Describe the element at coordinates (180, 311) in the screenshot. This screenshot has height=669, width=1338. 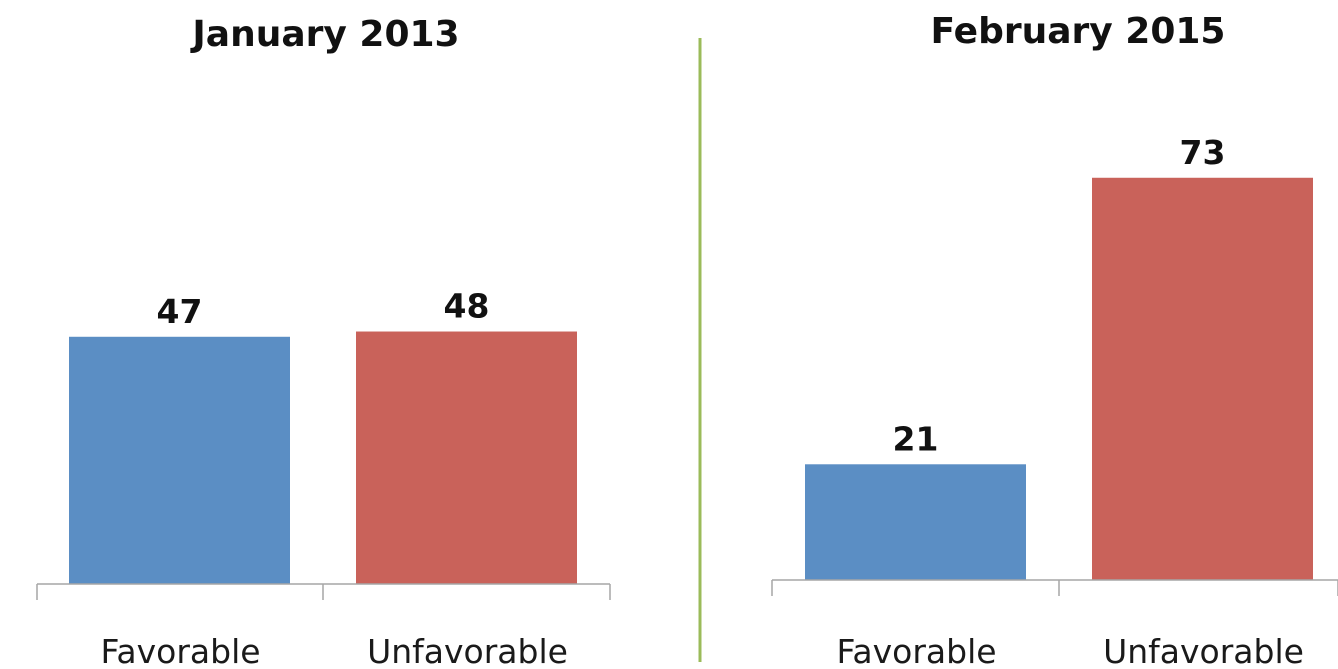
I see `data-label-favorable: 47` at that location.